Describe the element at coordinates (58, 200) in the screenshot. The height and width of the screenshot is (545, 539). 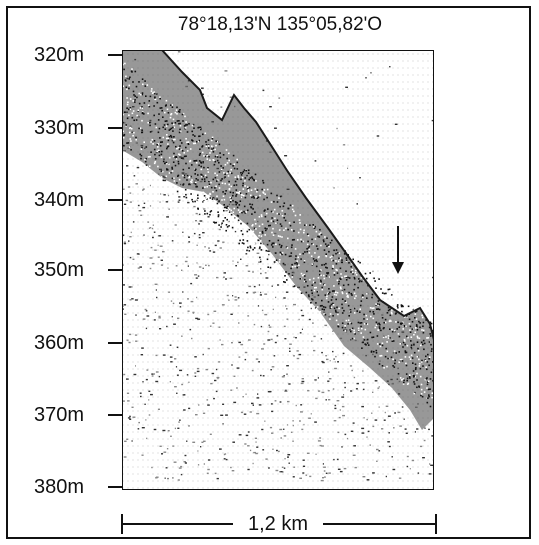
I see `depth-tick-label: 340m` at that location.